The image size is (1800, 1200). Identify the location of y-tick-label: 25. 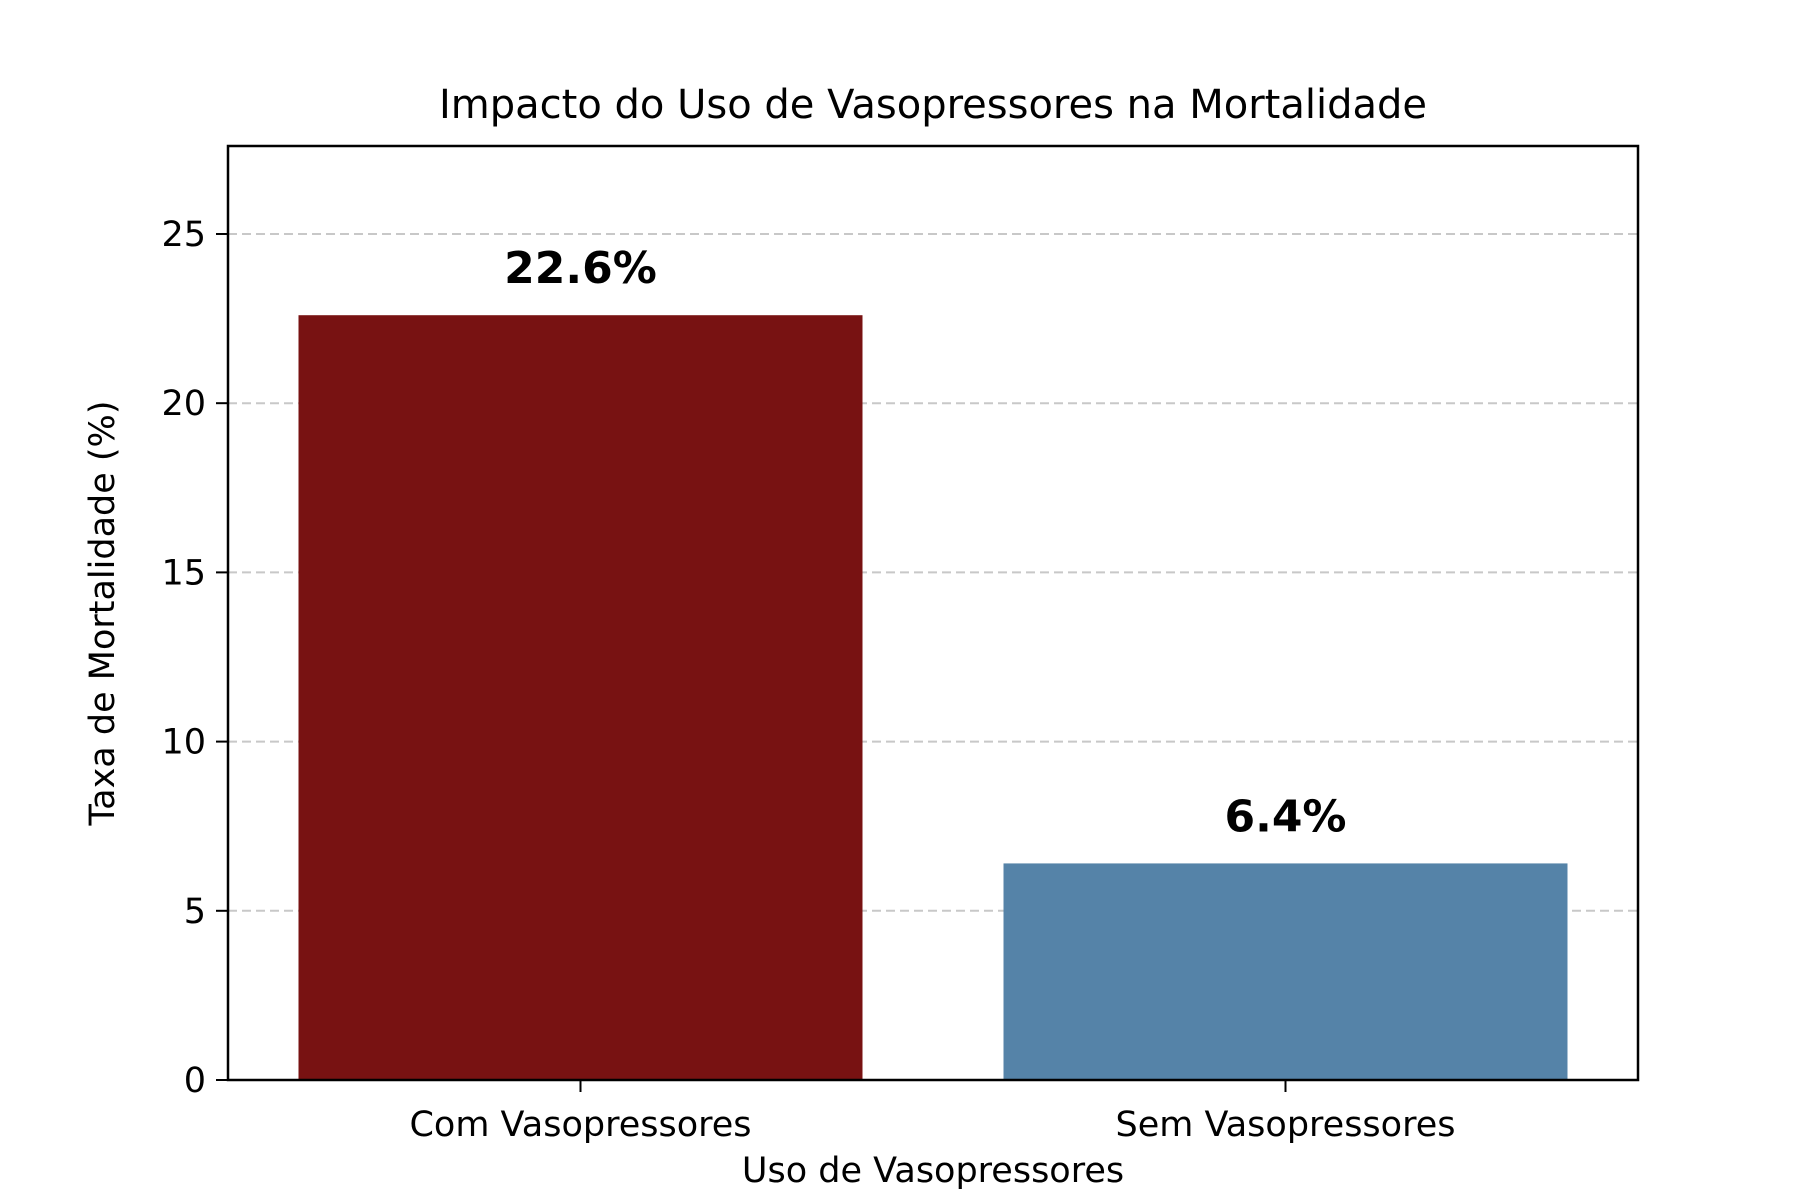
(183, 235).